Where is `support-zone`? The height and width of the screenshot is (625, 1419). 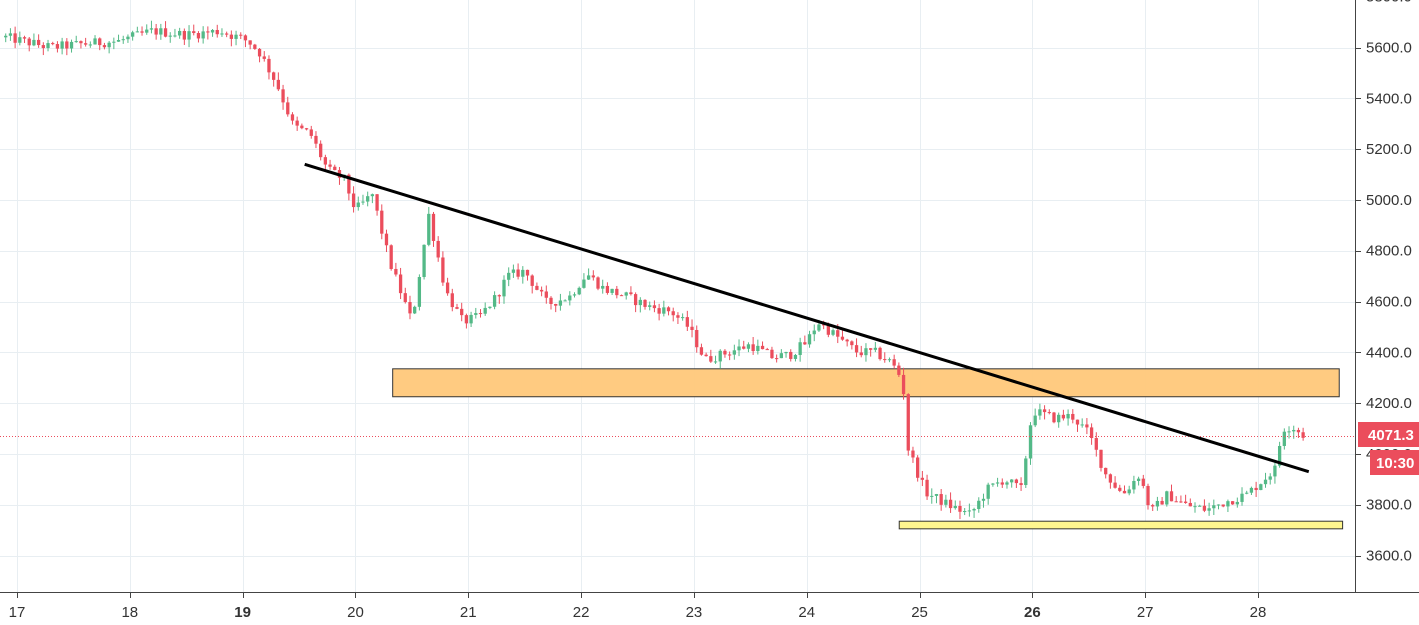 support-zone is located at coordinates (1121, 525).